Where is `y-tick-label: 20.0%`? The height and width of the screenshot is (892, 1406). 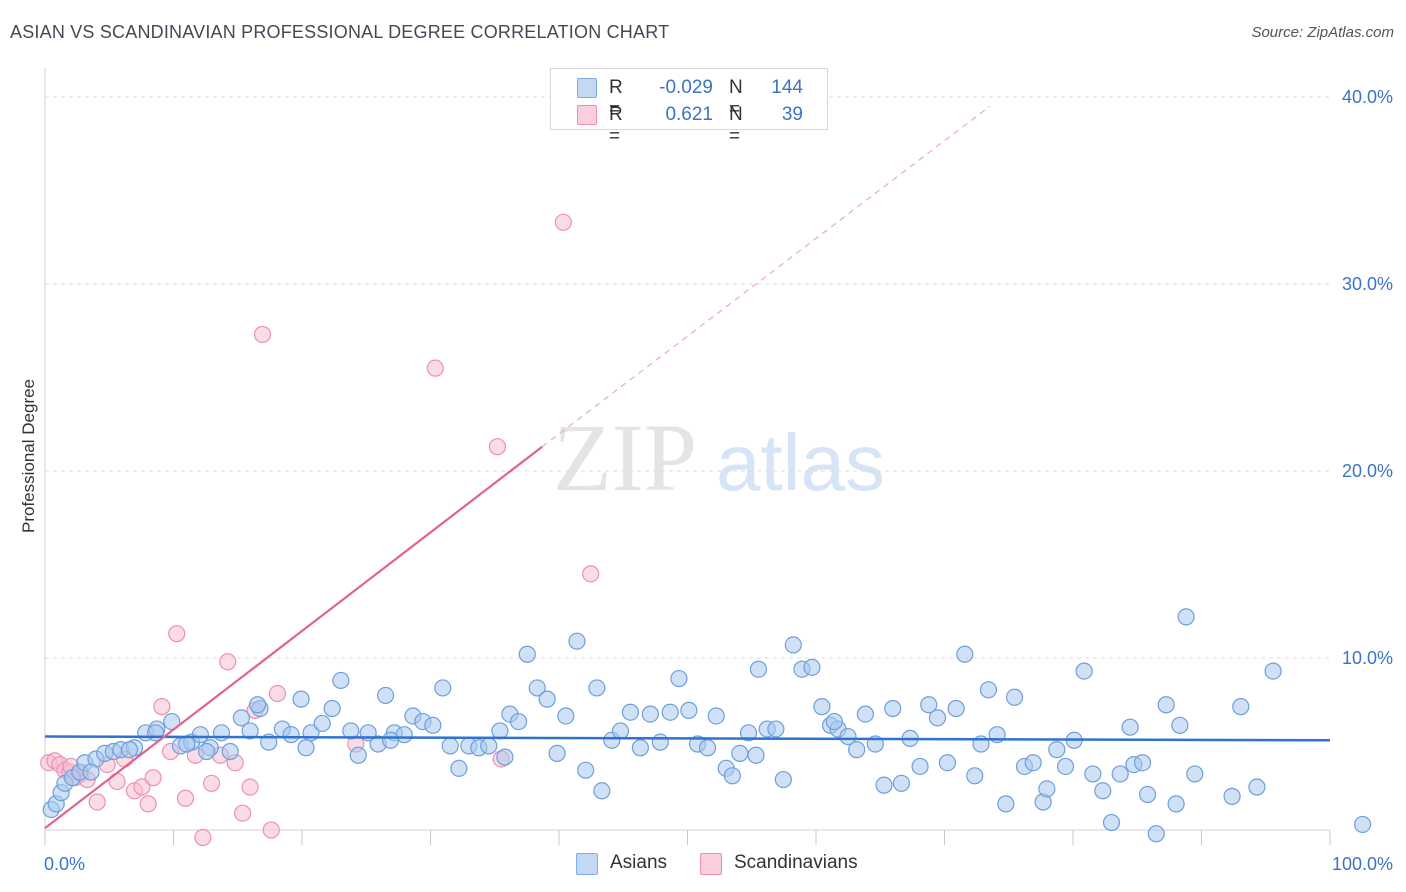
y-tick-label: 20.0% is located at coordinates (1367, 471).